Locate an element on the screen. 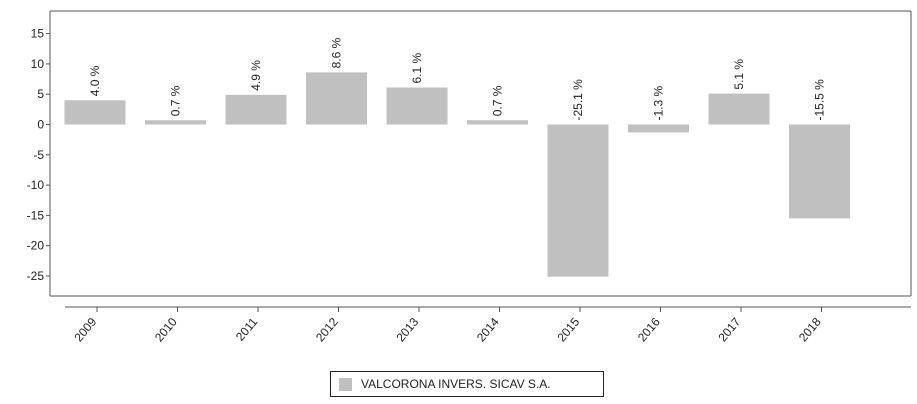  x-tick-label: 2010 is located at coordinates (166, 330).